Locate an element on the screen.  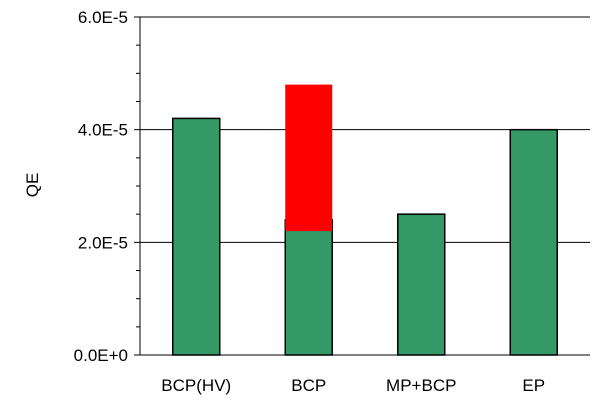
x-tick-label: BCP is located at coordinates (308, 385).